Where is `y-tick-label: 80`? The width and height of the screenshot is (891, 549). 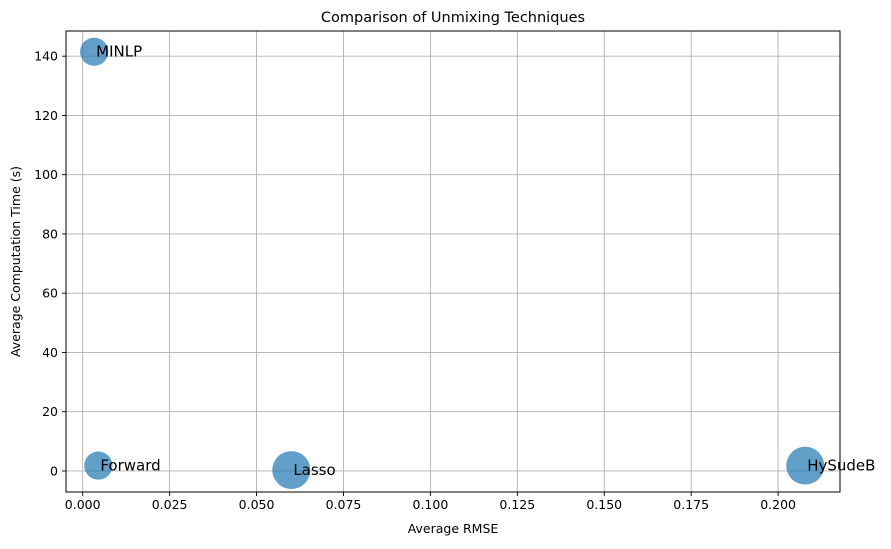 y-tick-label: 80 is located at coordinates (50, 233).